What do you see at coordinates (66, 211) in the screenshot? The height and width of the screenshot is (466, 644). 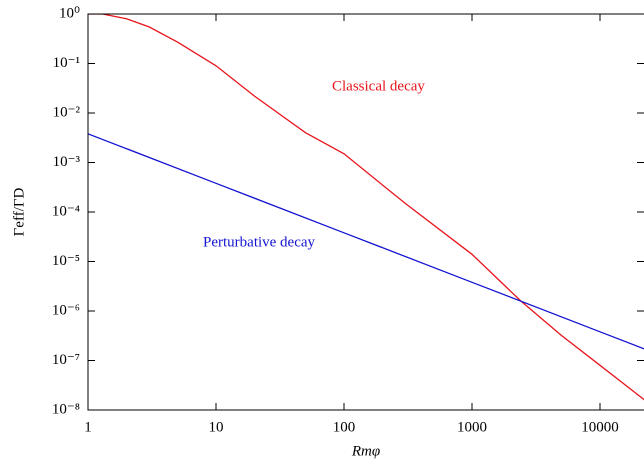 I see `y-tick-label: 10⁻⁴` at bounding box center [66, 211].